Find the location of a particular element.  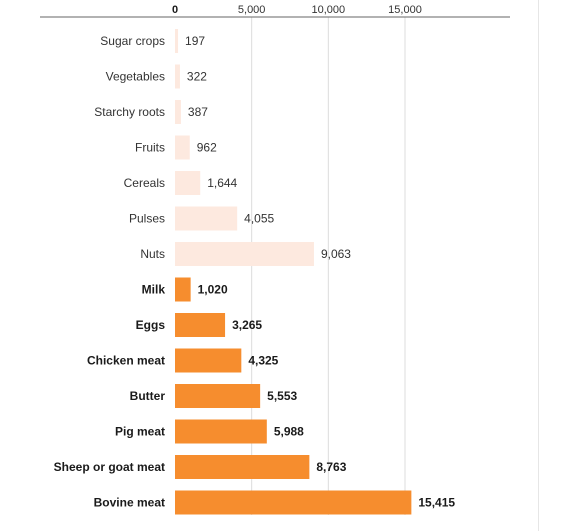

category-label: Cereals is located at coordinates (144, 183).